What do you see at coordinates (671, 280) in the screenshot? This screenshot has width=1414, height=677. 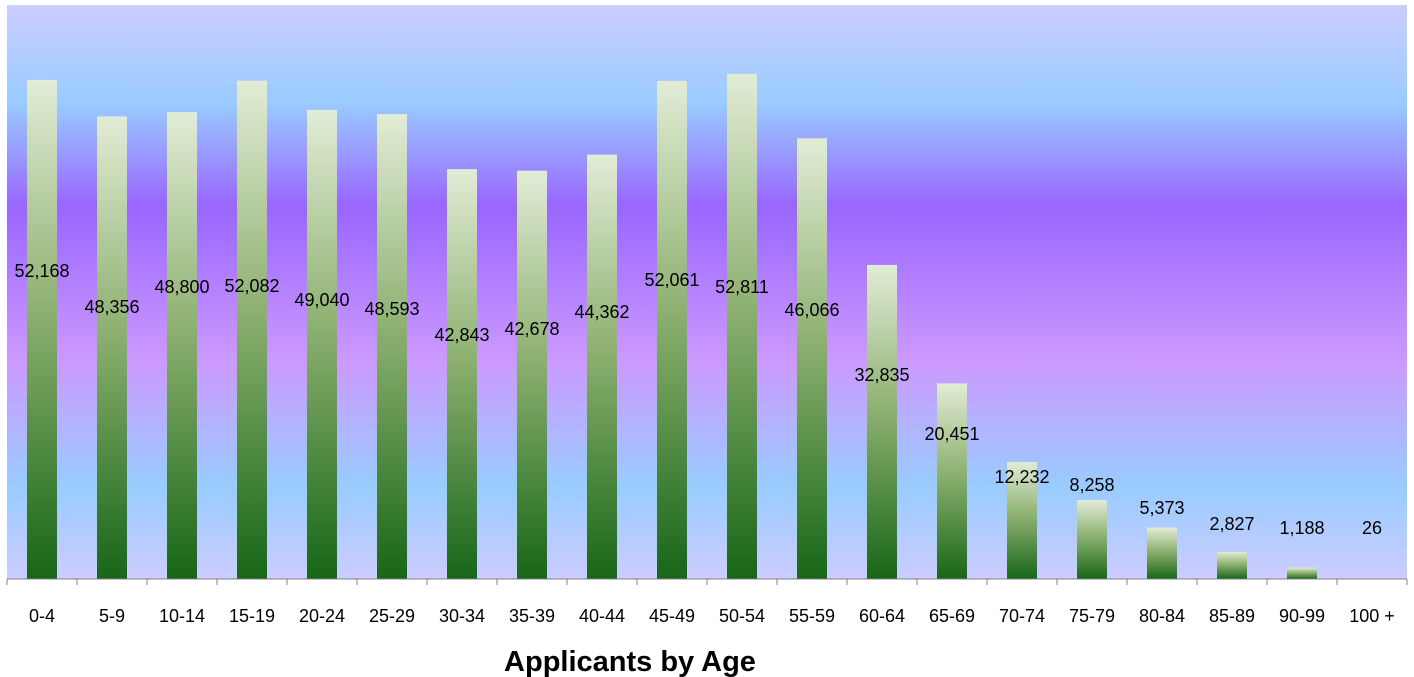 I see `value-label: 52,061` at bounding box center [671, 280].